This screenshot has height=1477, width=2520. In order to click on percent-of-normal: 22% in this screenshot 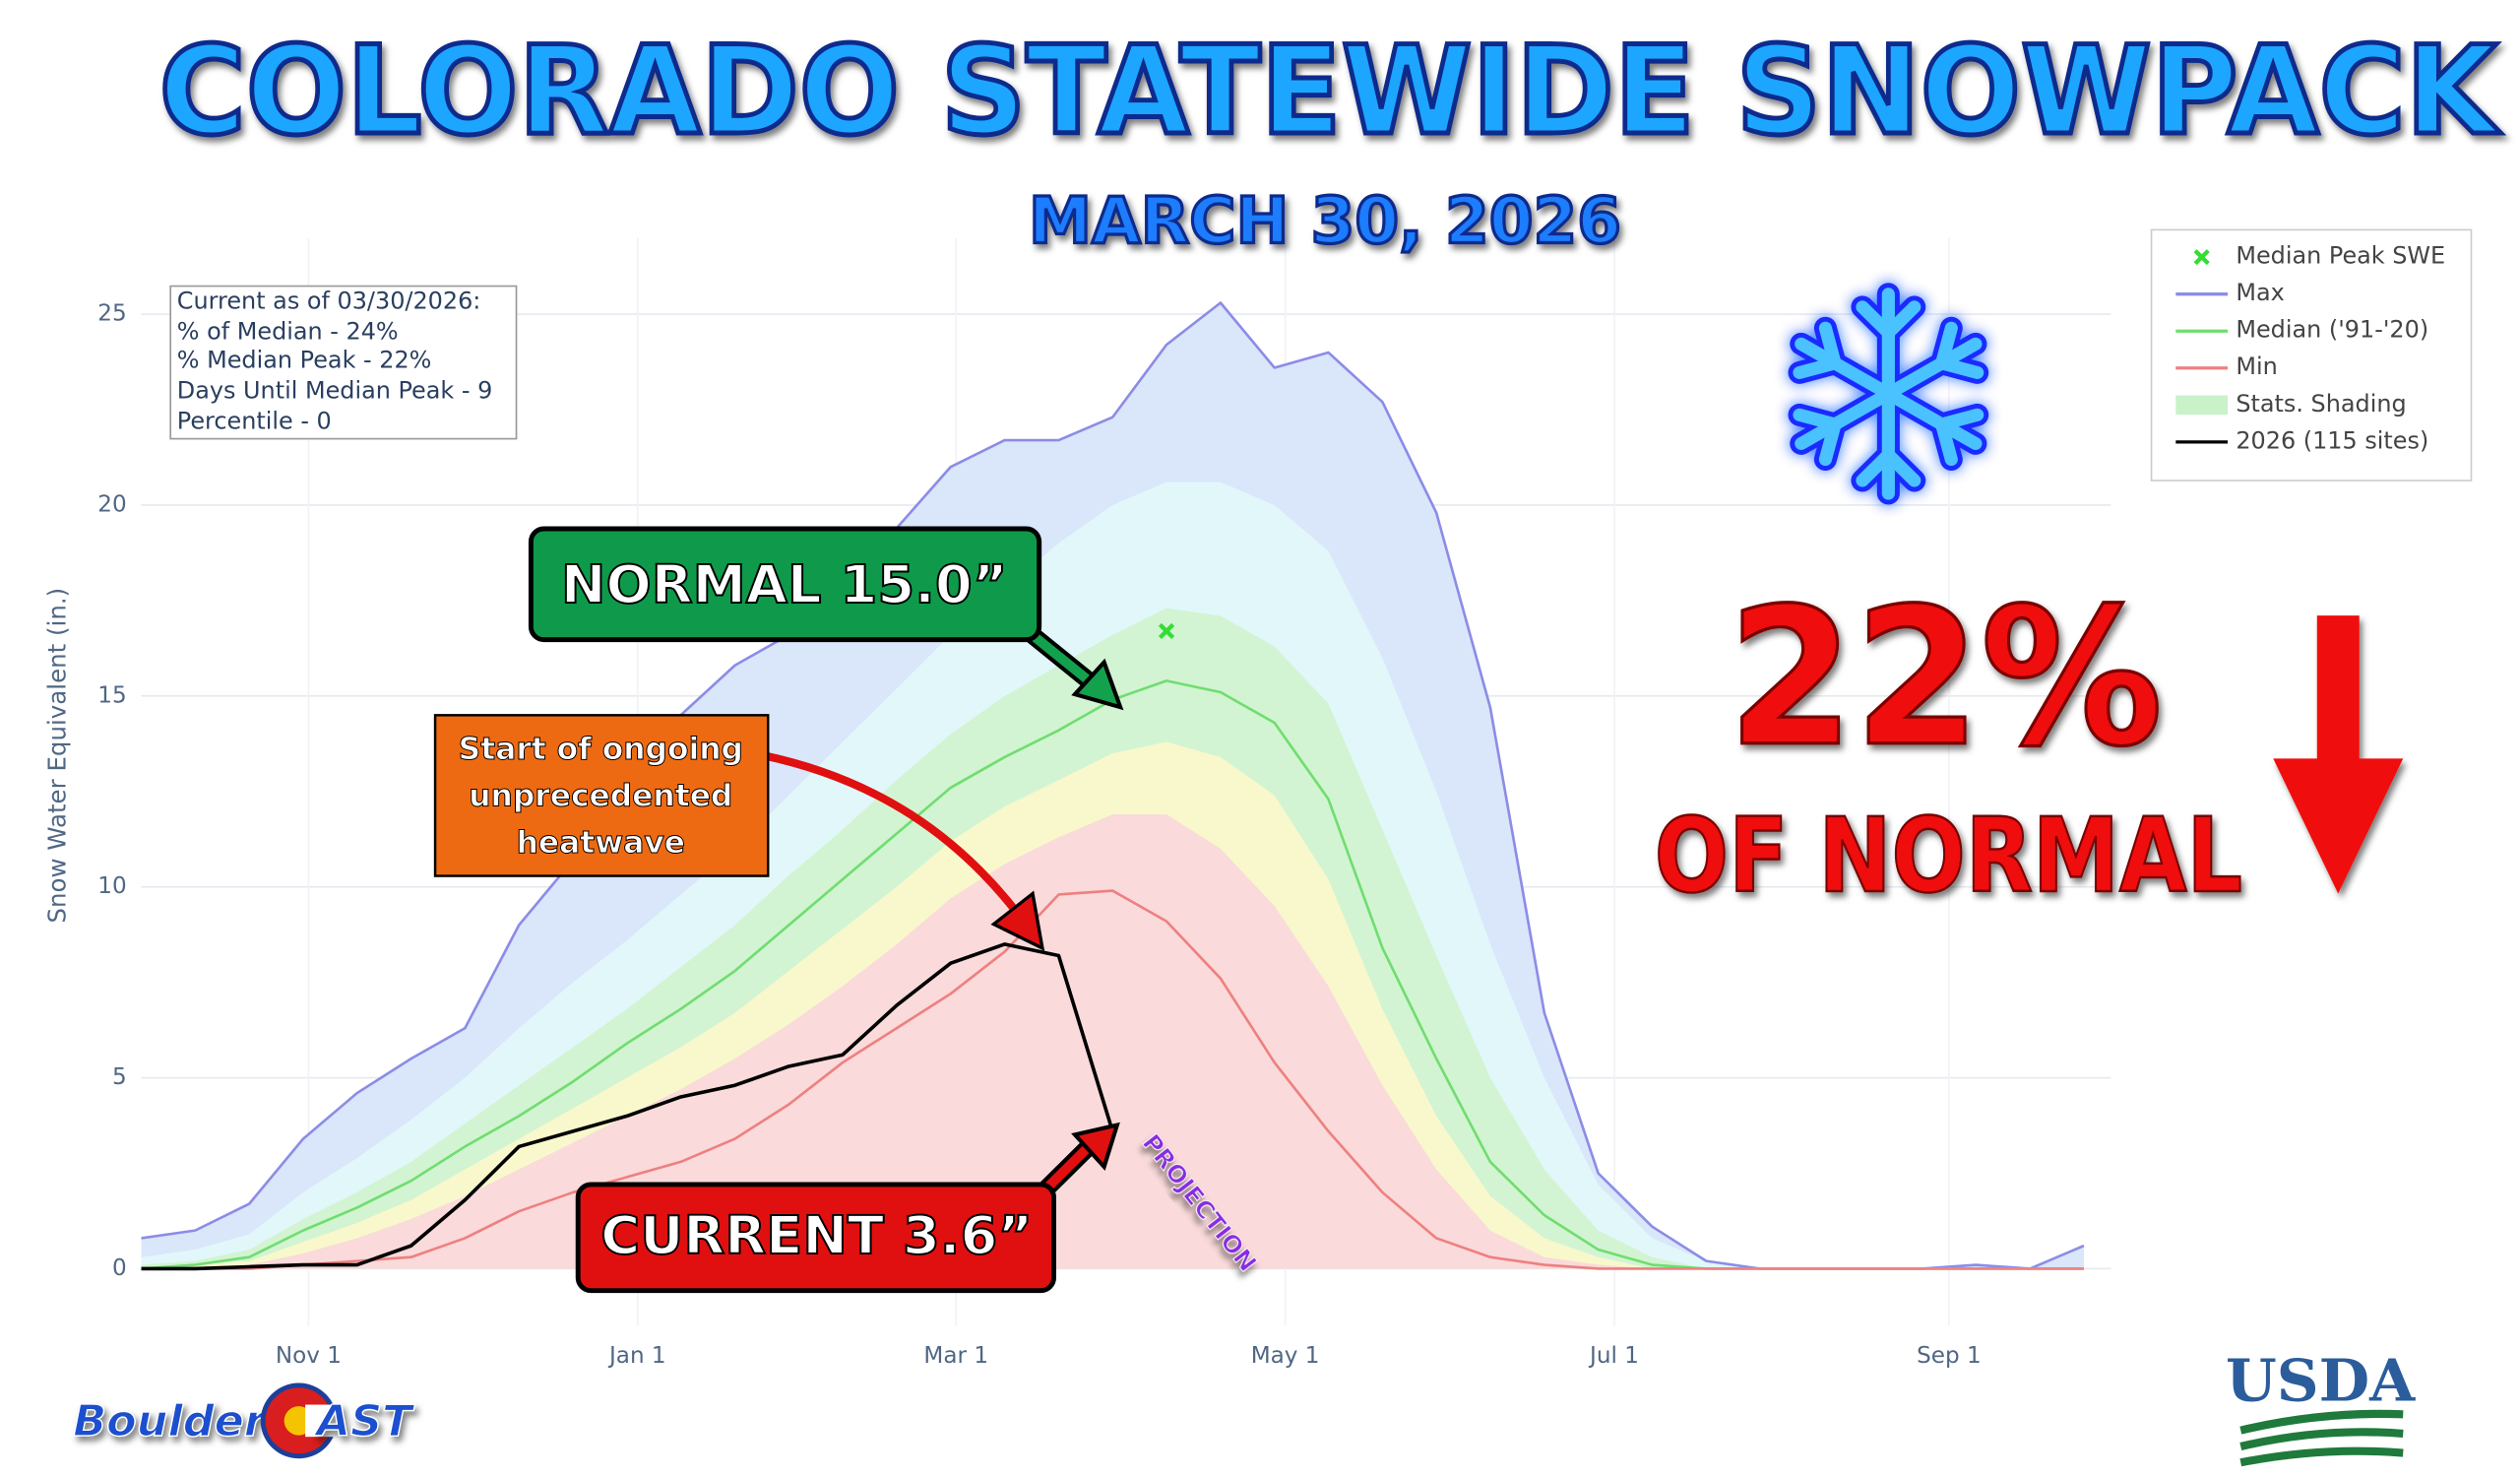, I will do `click(1945, 678)`.